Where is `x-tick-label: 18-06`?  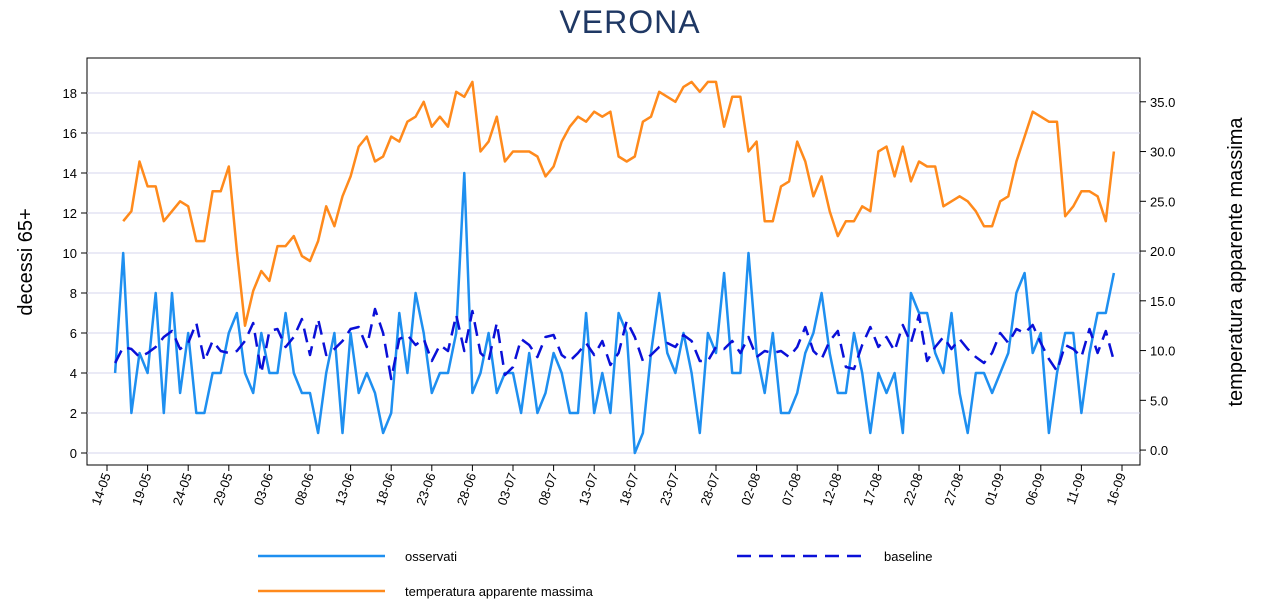
x-tick-label: 18-06 is located at coordinates (385, 489).